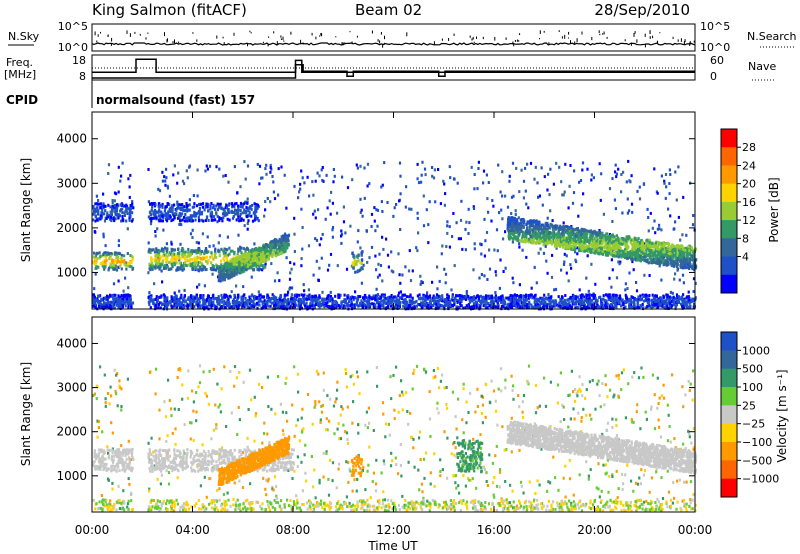 The height and width of the screenshot is (554, 800). Describe the element at coordinates (169, 10) in the screenshot. I see `station-title: King Salmon (fitACF)` at that location.